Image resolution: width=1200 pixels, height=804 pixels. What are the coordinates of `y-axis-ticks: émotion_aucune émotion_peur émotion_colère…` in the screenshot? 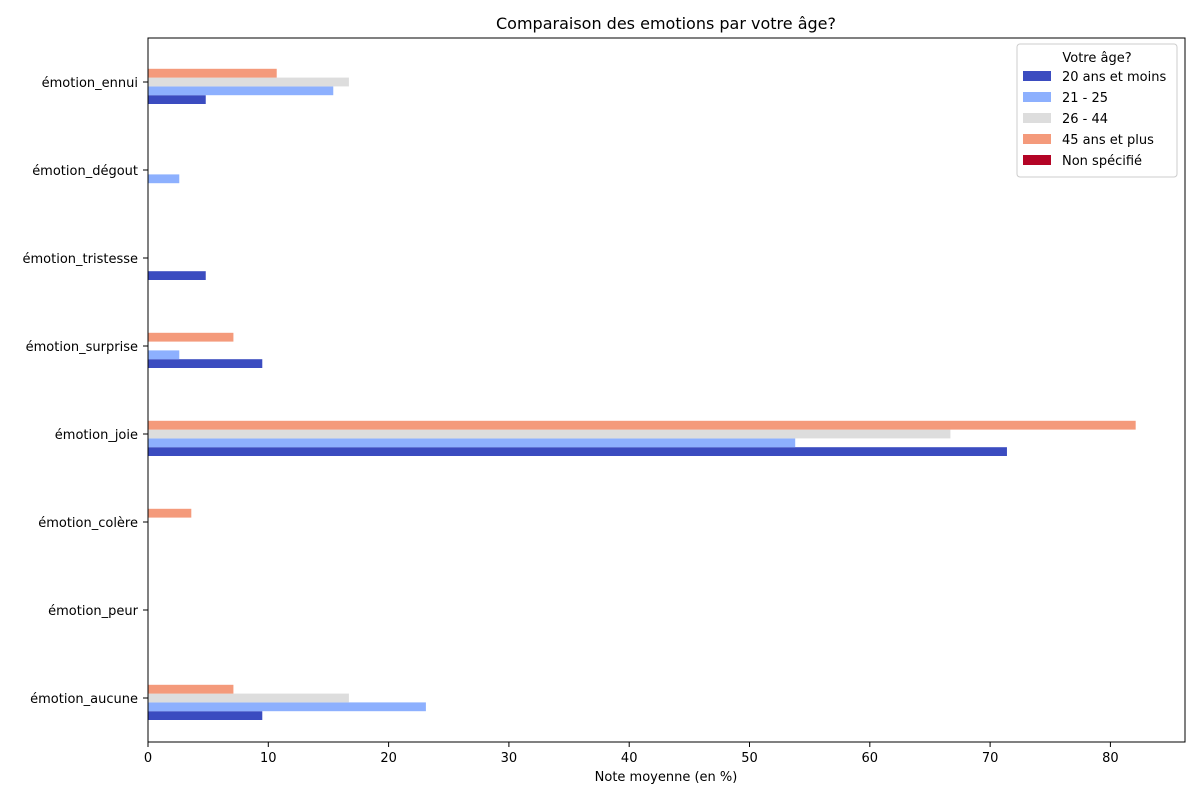 It's located at (85, 391).